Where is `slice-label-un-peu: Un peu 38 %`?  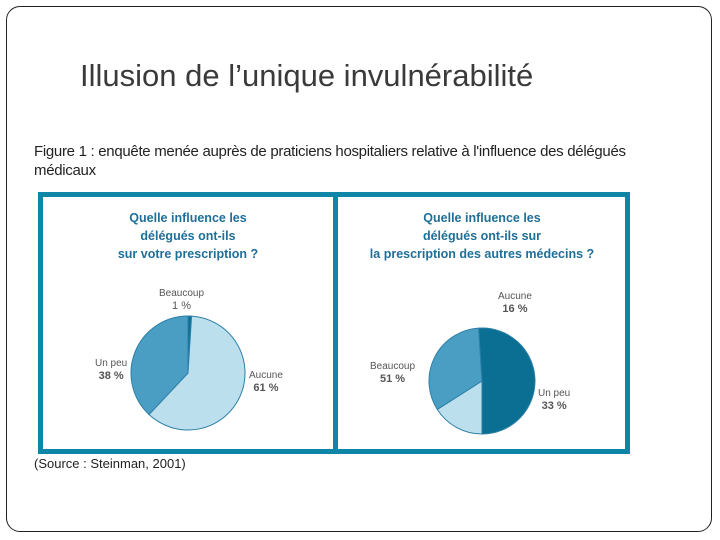 slice-label-un-peu: Un peu 38 % is located at coordinates (111, 370).